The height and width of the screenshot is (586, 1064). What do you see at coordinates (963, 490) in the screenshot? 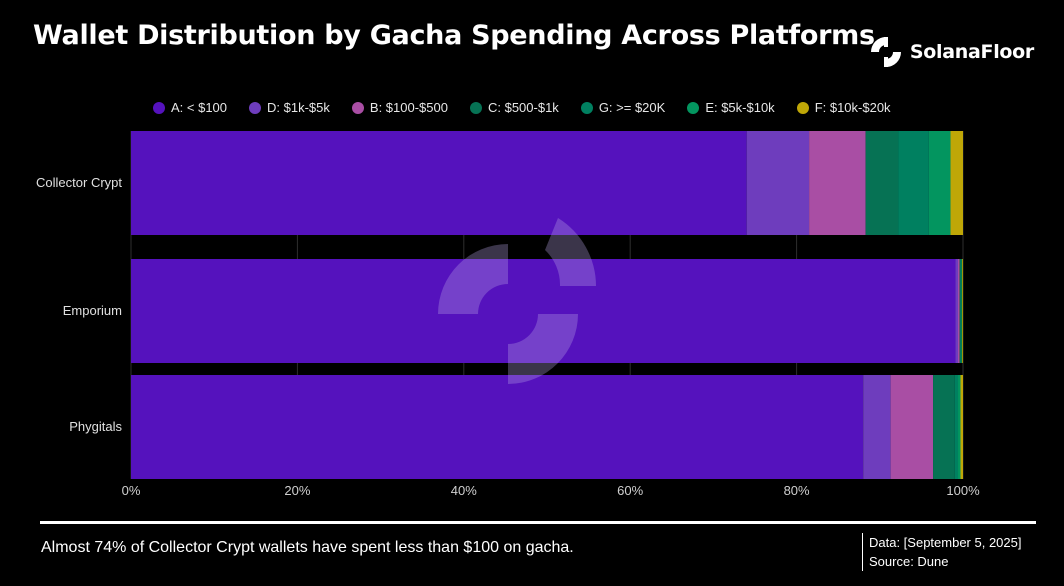
I see `x-tick-label: 100%` at bounding box center [963, 490].